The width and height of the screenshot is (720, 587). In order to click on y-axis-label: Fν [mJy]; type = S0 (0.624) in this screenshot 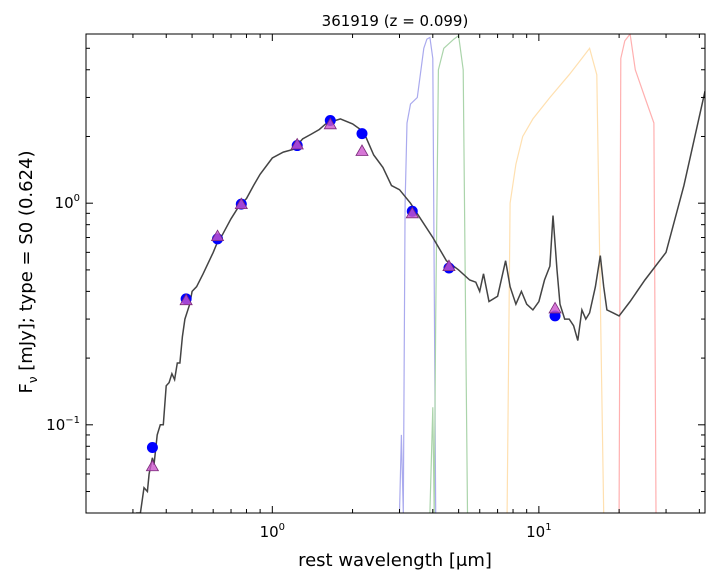, I will do `click(28, 271)`.